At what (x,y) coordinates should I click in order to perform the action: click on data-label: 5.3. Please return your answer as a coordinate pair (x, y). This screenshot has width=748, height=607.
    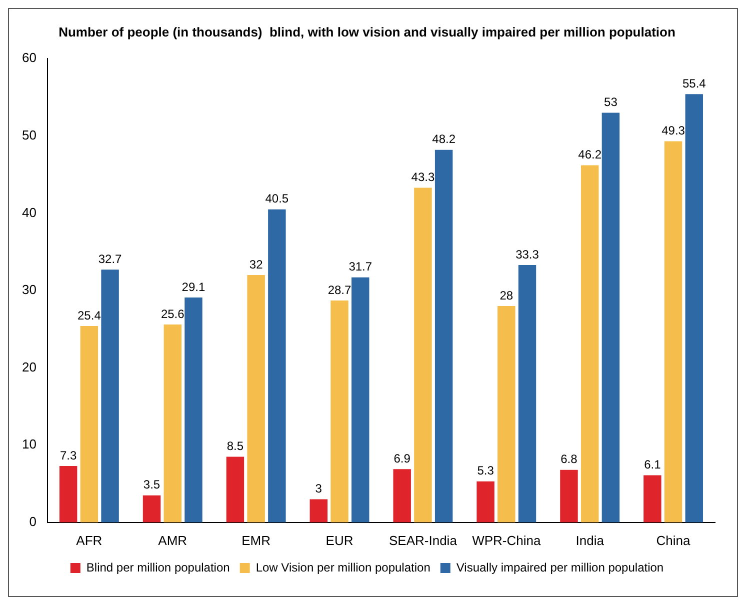
    Looking at the image, I should click on (485, 471).